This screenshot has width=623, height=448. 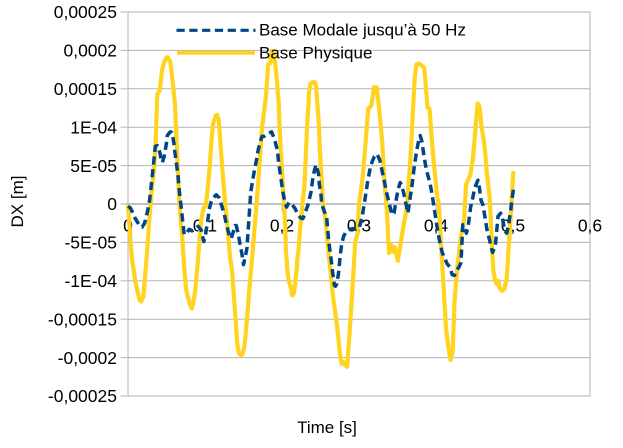 What do you see at coordinates (85, 12) in the screenshot?
I see `svg-text: 0,00025` at bounding box center [85, 12].